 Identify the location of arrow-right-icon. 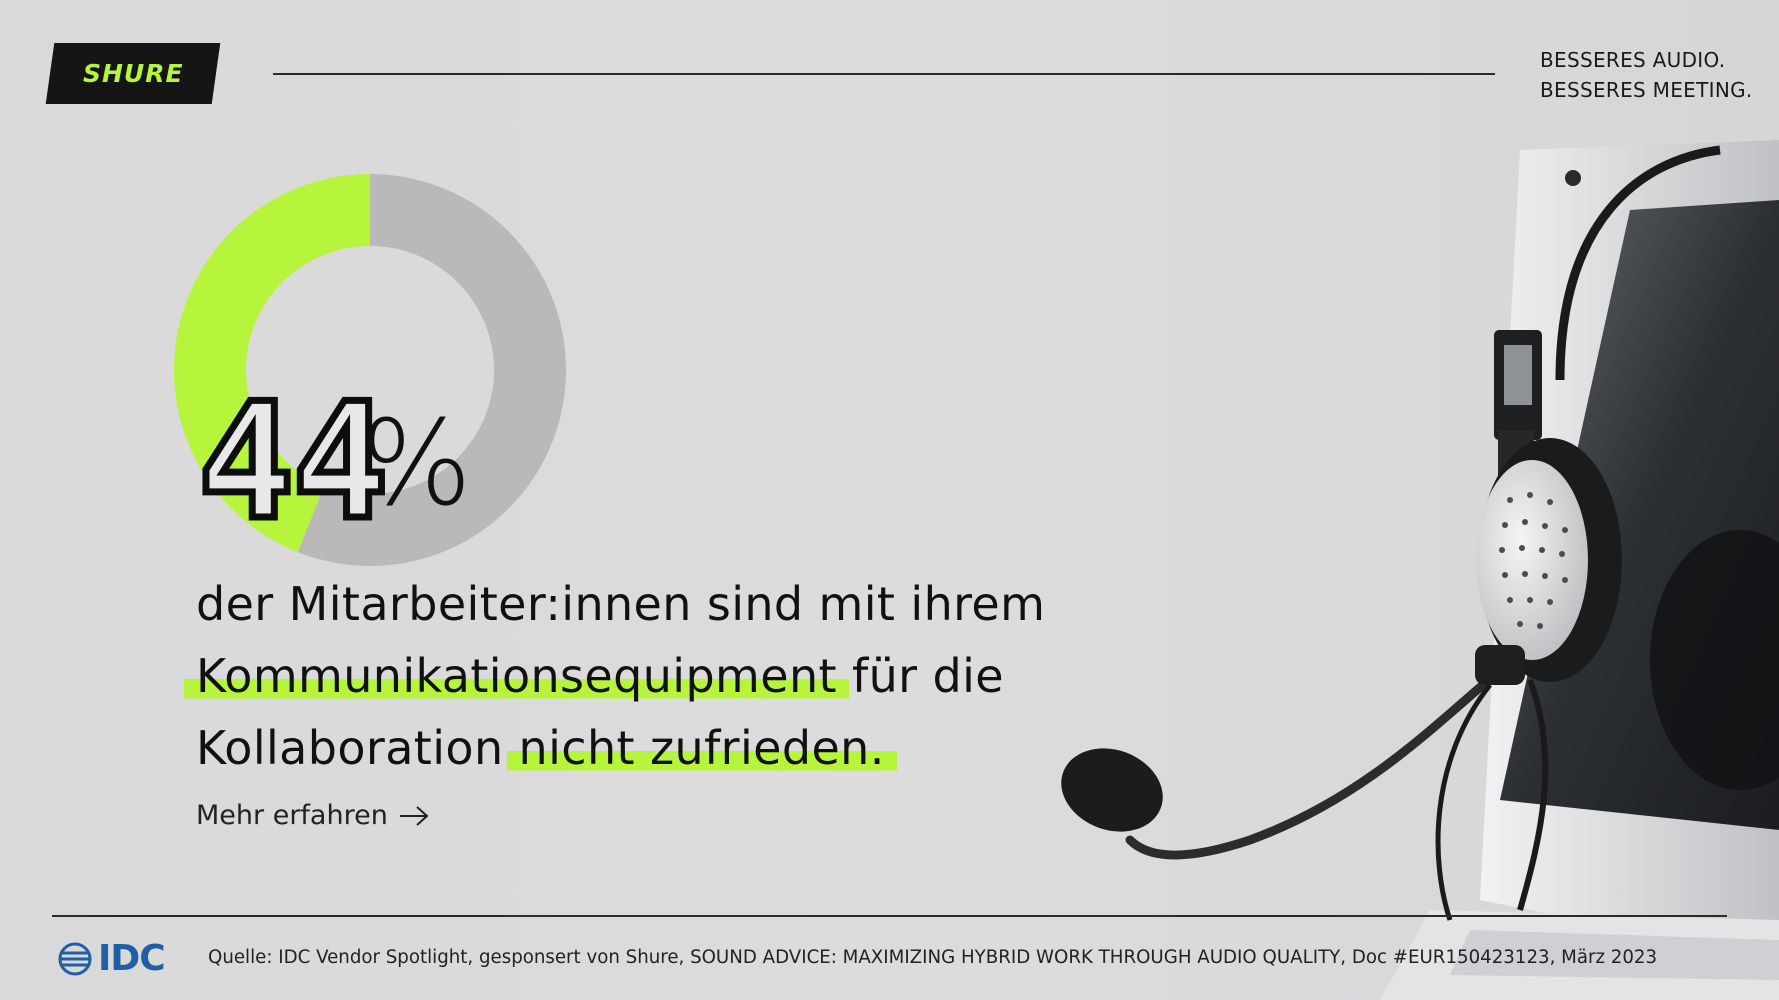
(414, 815).